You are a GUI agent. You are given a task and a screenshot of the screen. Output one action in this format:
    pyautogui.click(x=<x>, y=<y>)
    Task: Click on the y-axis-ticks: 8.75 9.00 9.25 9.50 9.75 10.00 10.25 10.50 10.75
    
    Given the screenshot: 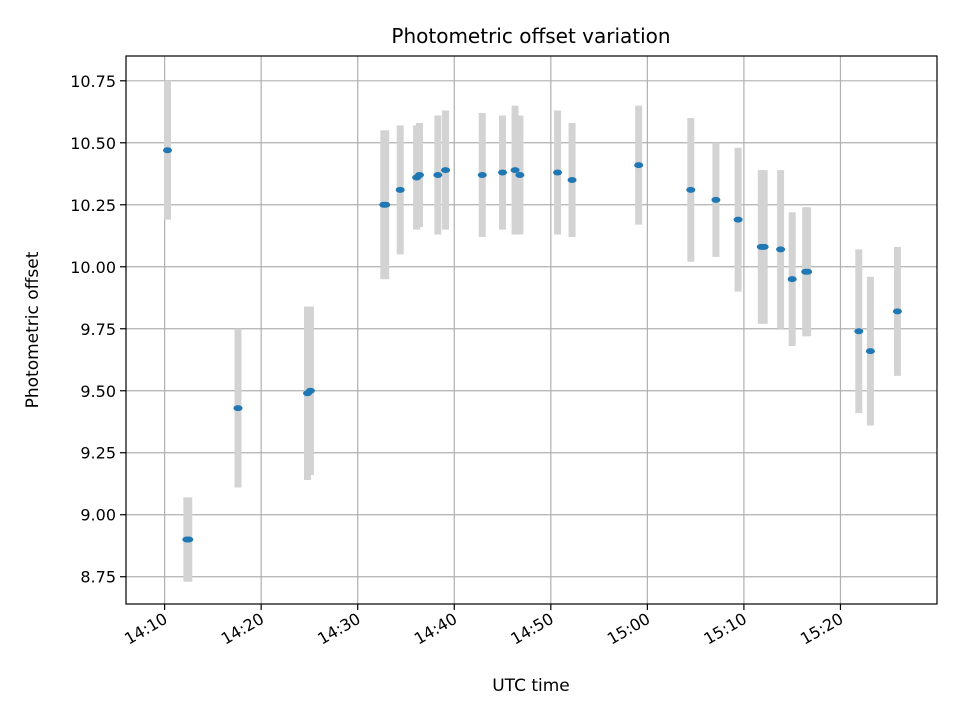 What is the action you would take?
    pyautogui.click(x=98, y=329)
    